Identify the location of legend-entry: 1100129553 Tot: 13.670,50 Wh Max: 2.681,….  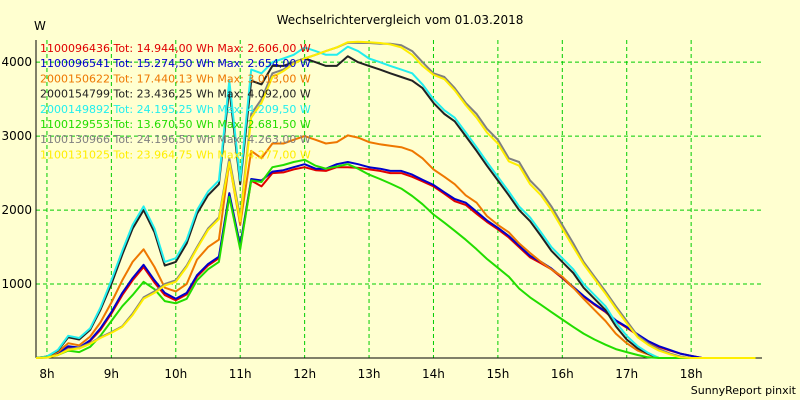
(175, 124).